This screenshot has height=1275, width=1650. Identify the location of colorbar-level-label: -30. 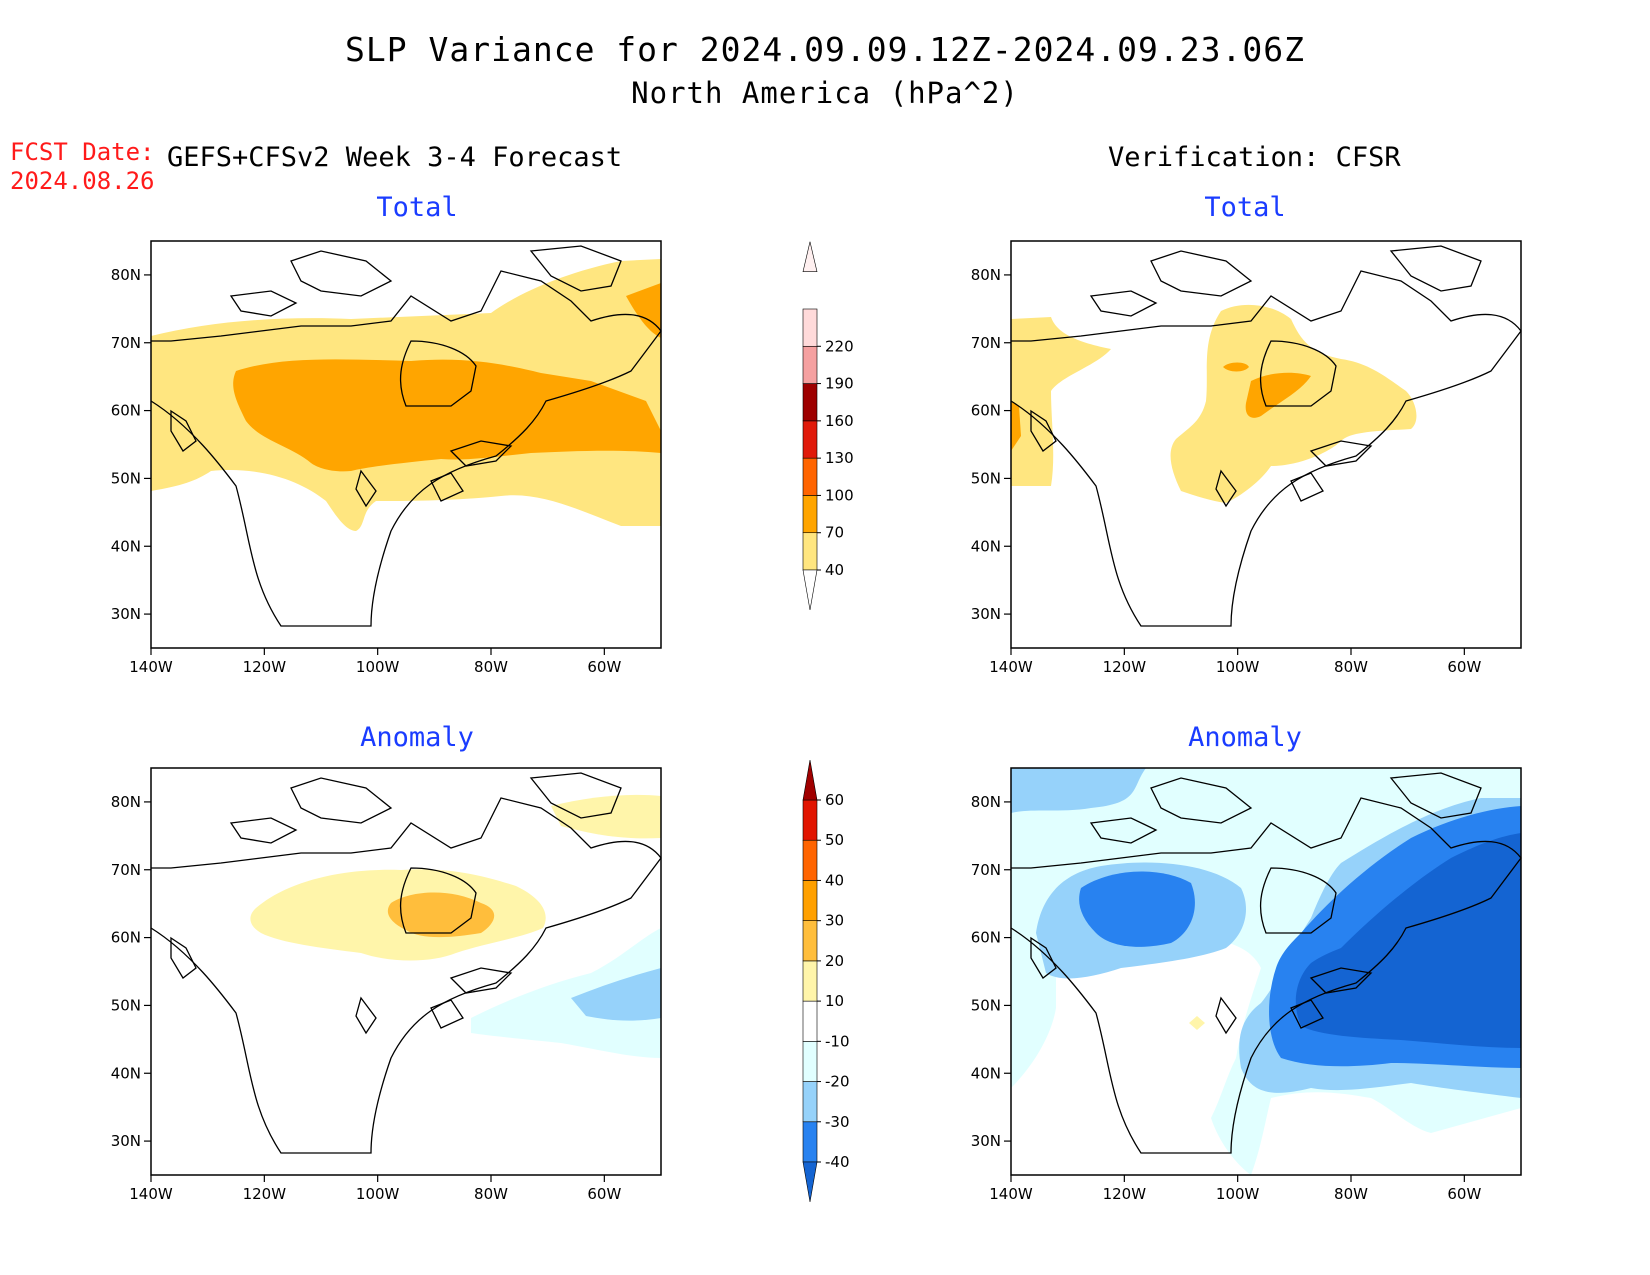
(837, 1122).